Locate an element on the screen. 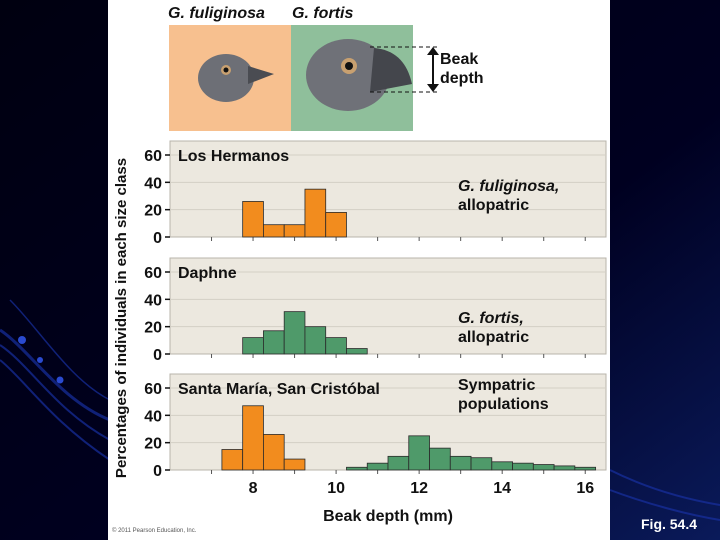  fortis-head-icon is located at coordinates (359, 75).